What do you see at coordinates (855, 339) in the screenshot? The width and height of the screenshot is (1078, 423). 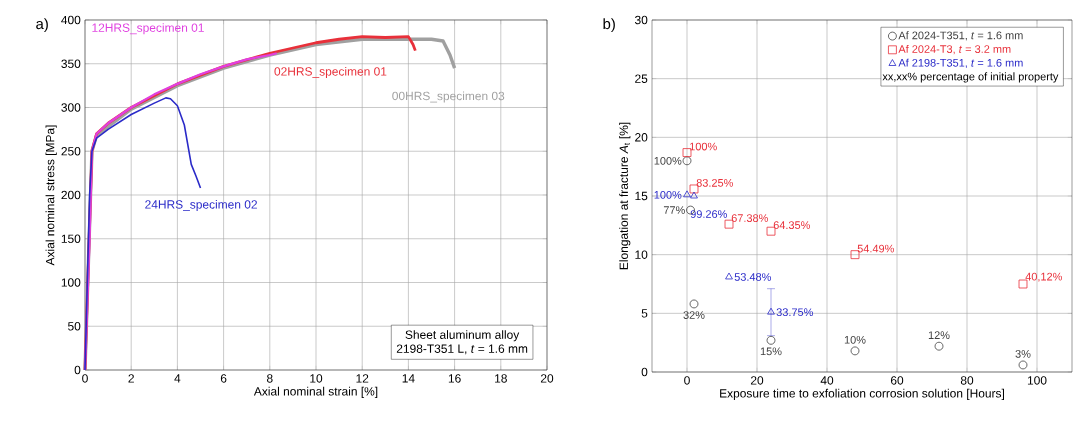 I see `annotation: 10%` at bounding box center [855, 339].